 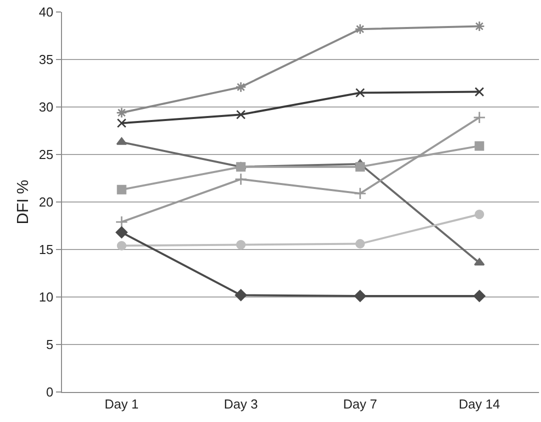 I want to click on y-tick-label: 30, so click(x=46, y=107).